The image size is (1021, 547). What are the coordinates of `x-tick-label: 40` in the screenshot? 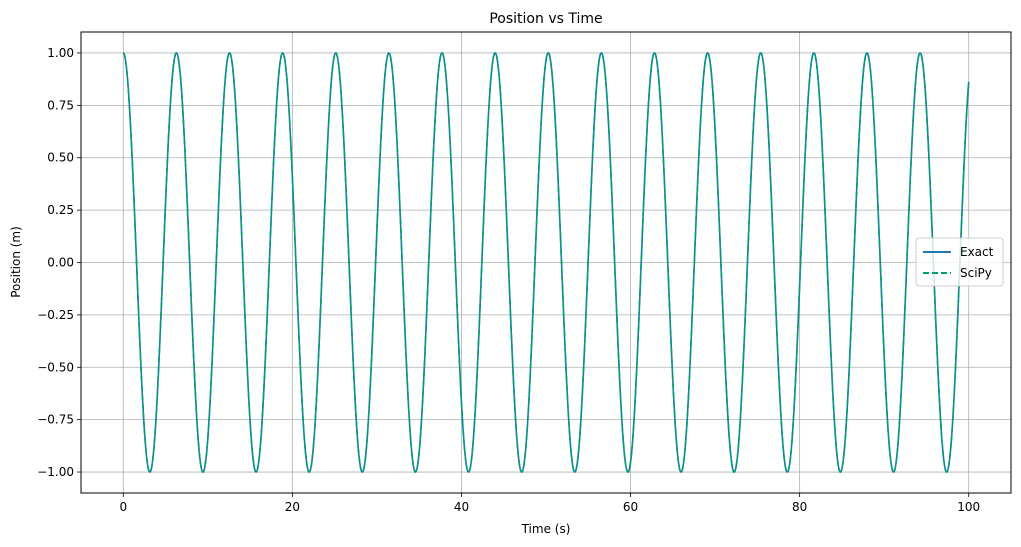 It's located at (461, 507).